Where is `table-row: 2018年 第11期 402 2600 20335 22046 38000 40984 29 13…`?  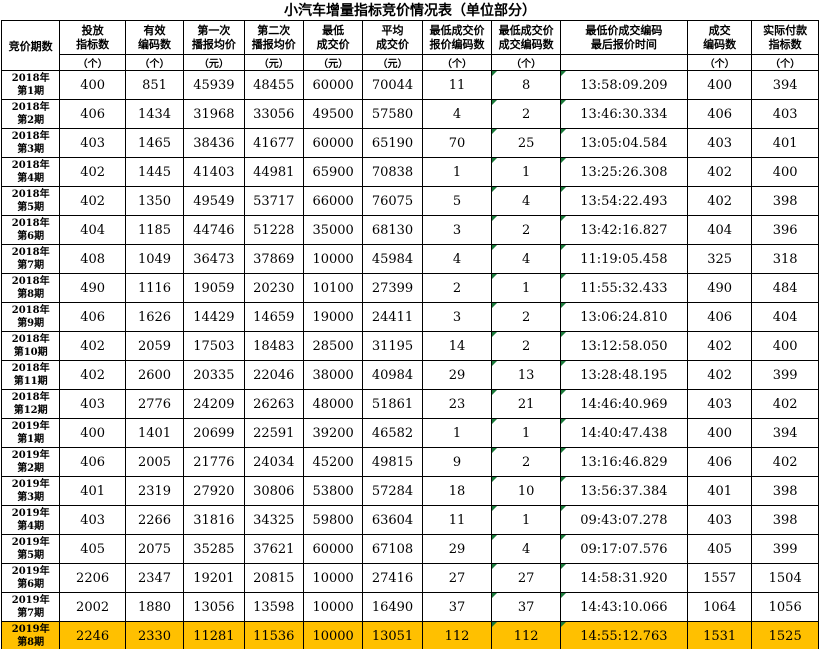
table-row: 2018年 第11期 402 2600 20335 22046 38000 40984 29 13… is located at coordinates (409, 375).